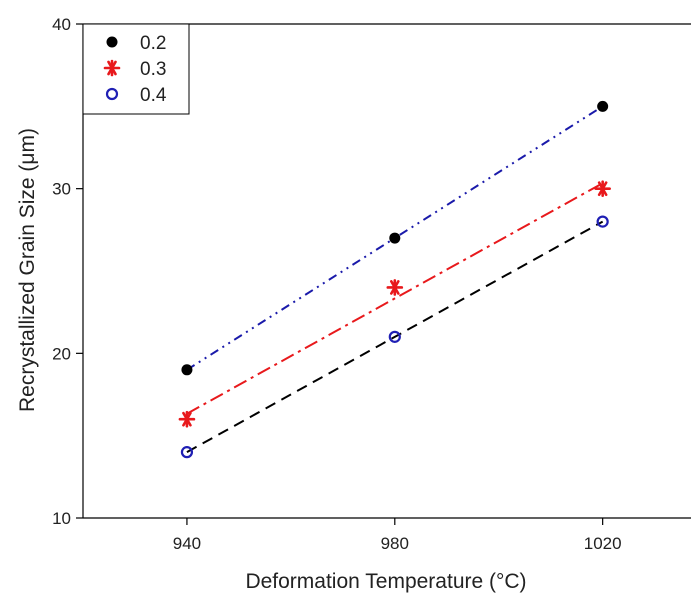 The height and width of the screenshot is (606, 691). What do you see at coordinates (602, 188) in the screenshot?
I see `data-point-0.3-1020` at bounding box center [602, 188].